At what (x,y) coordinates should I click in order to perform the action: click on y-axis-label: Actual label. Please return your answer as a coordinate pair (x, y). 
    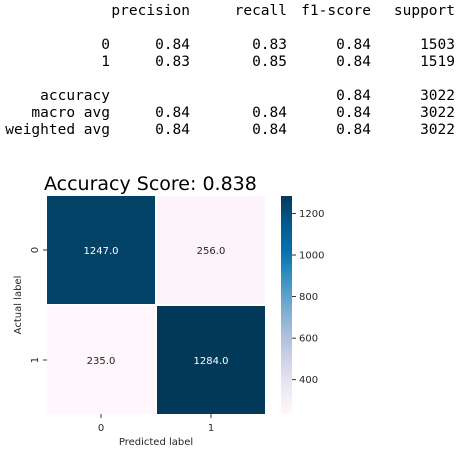
    Looking at the image, I should click on (18, 305).